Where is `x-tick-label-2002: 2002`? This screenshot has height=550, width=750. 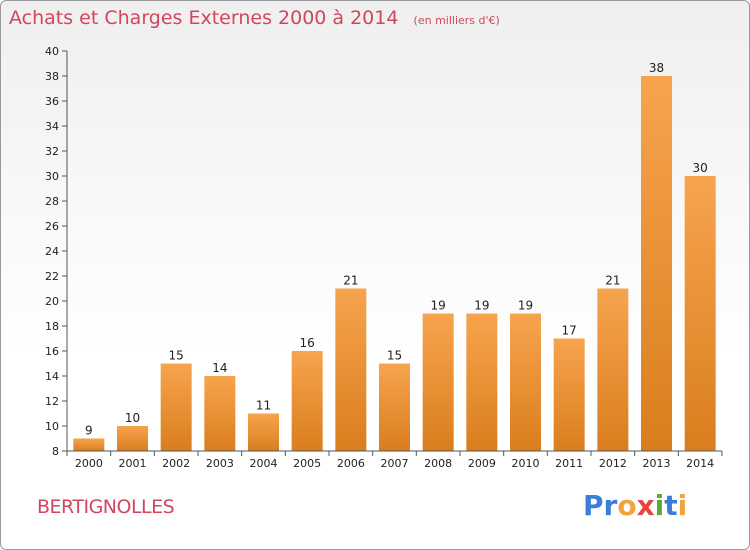
x-tick-label-2002: 2002 is located at coordinates (176, 463).